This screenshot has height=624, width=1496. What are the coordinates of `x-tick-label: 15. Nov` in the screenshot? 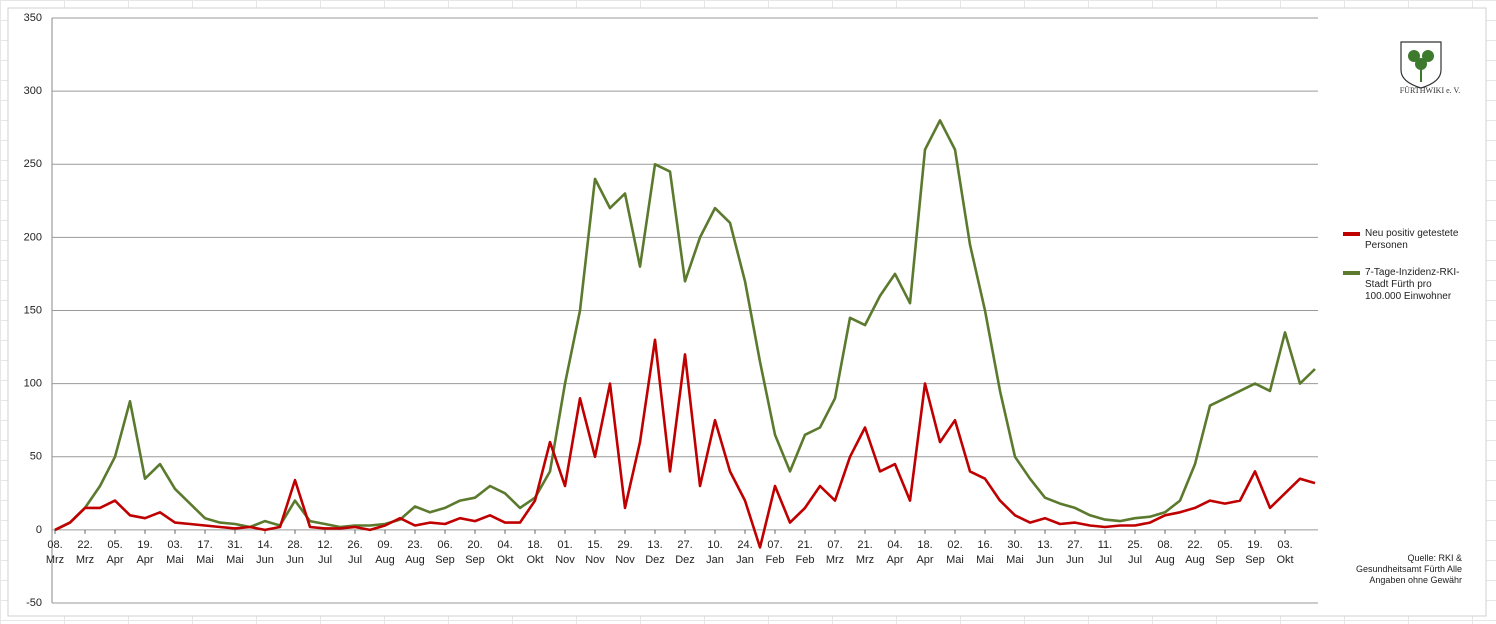 It's located at (595, 552).